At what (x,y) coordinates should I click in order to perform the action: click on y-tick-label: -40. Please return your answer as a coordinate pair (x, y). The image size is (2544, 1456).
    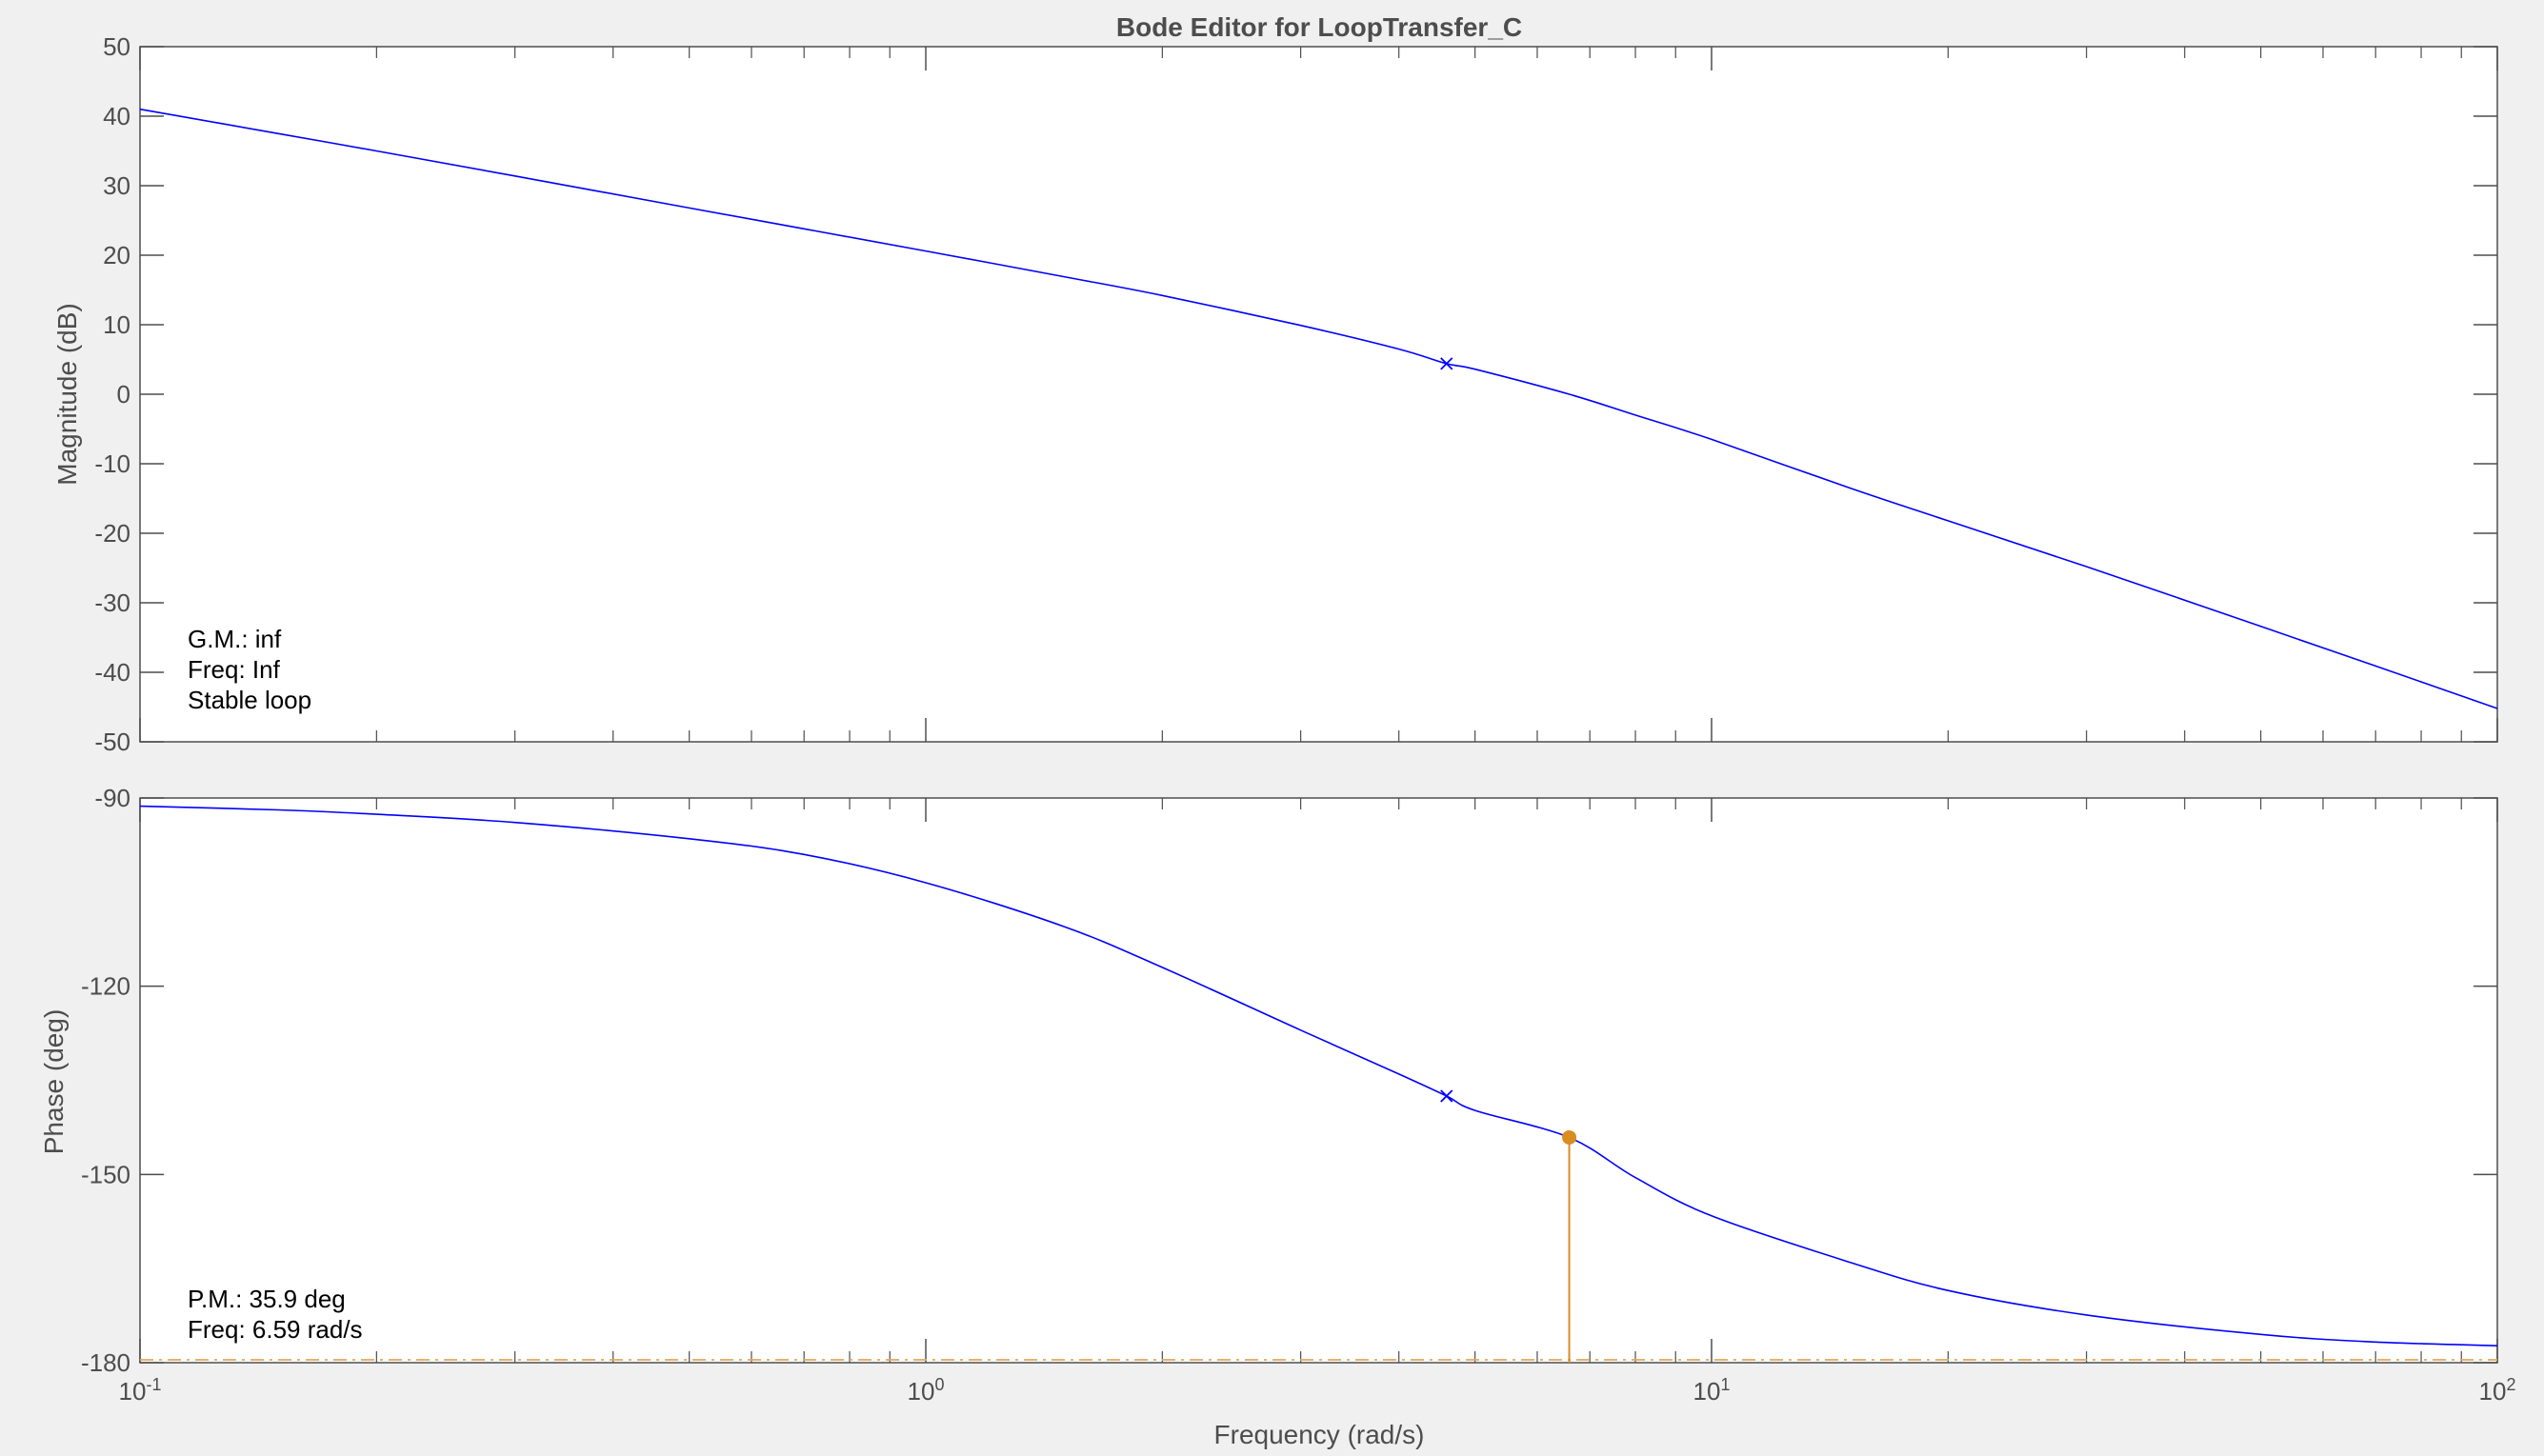
    Looking at the image, I should click on (112, 672).